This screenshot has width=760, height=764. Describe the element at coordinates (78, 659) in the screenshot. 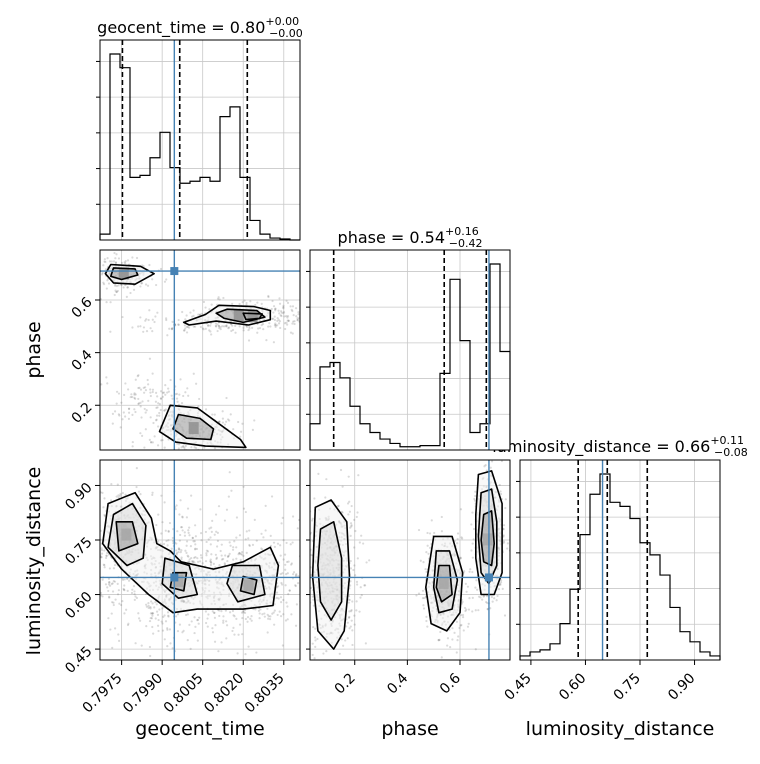

I see `ytick-label-luminosity_distance: 0.45` at that location.